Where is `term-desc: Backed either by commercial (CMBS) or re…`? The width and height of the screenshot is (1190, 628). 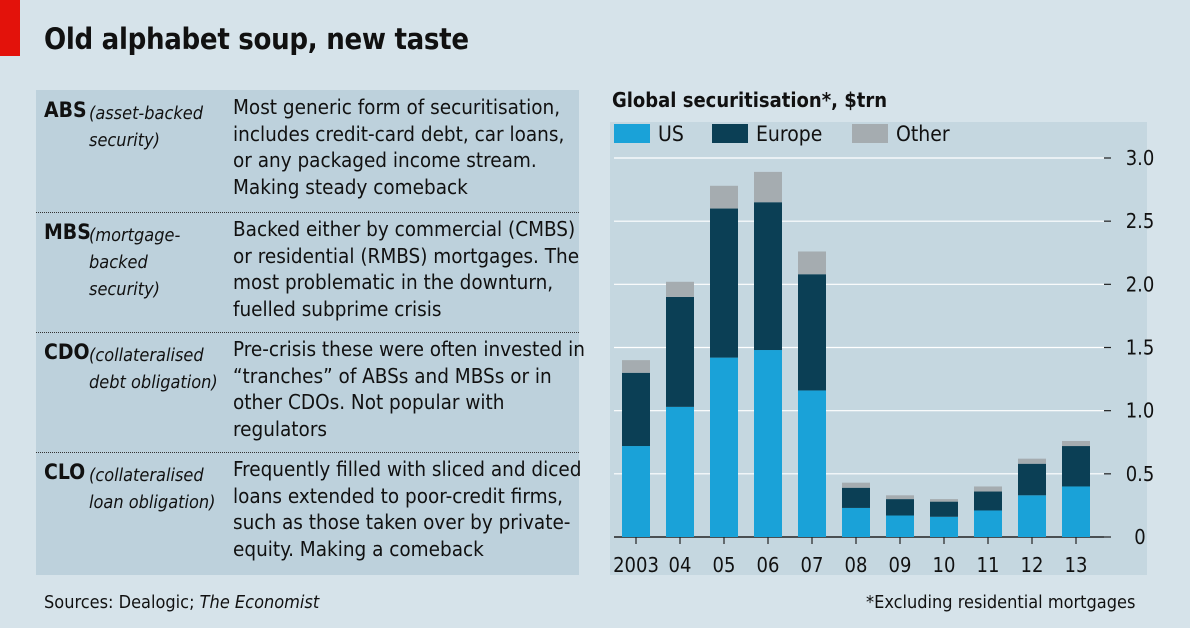
term-desc: Backed either by commercial (CMBS) or re… is located at coordinates (406, 269).